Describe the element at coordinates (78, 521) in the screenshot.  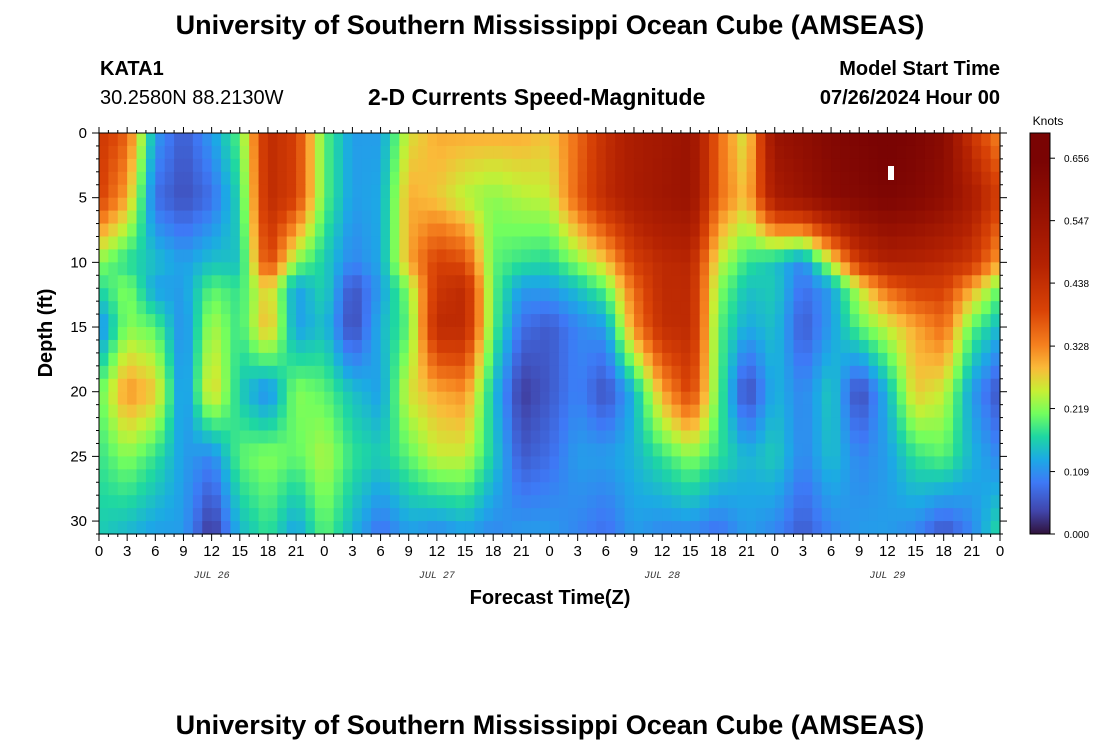
I see `y-tick-label: 30` at that location.